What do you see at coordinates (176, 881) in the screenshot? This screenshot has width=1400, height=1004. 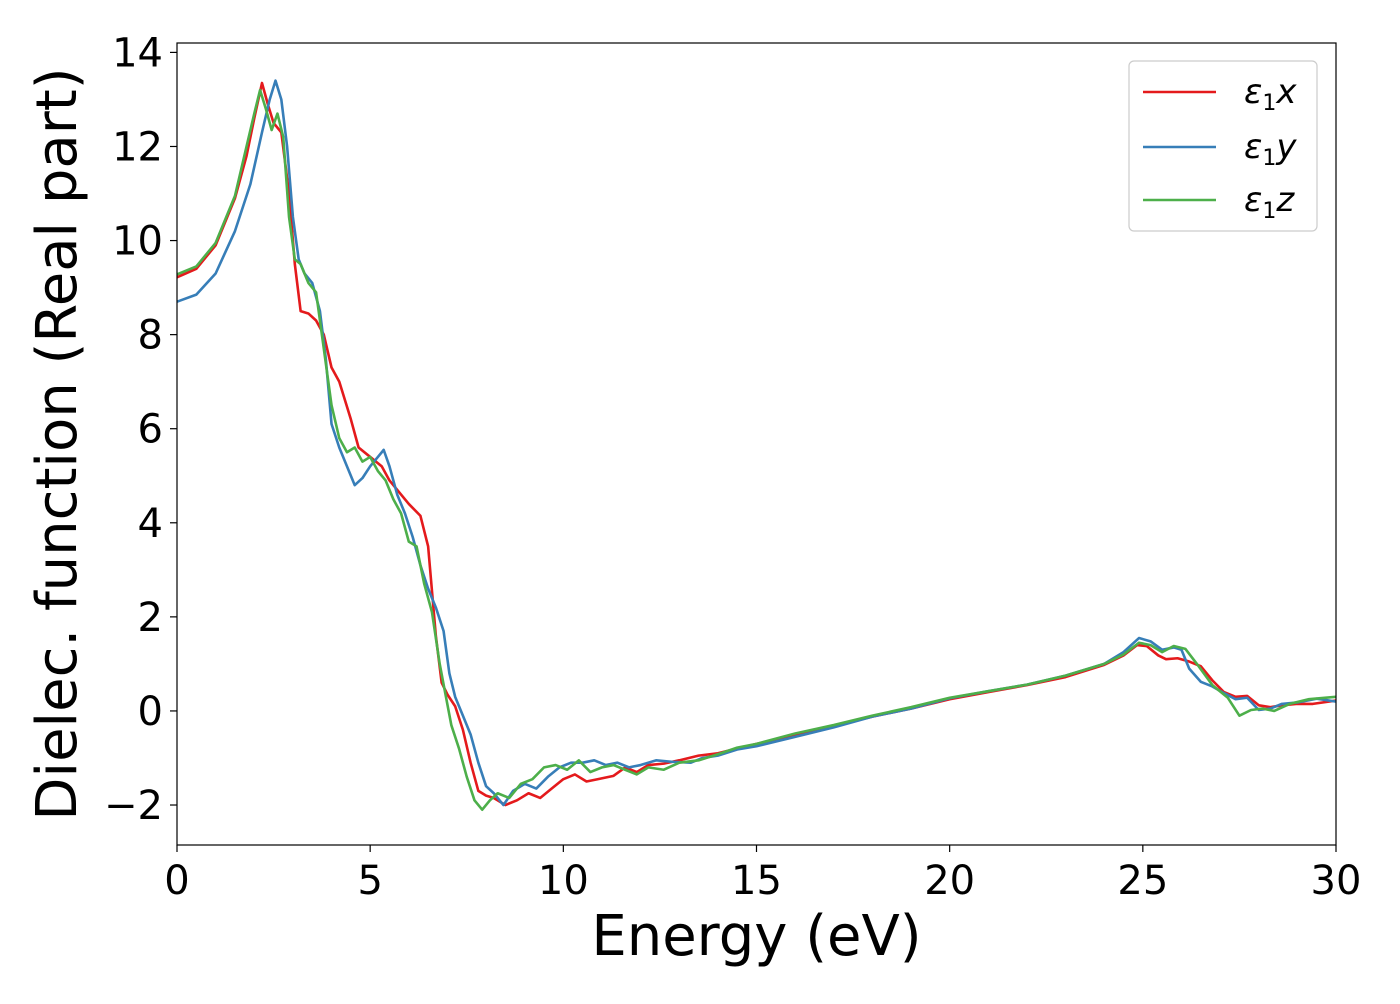 I see `x-tick-label: 0` at bounding box center [176, 881].